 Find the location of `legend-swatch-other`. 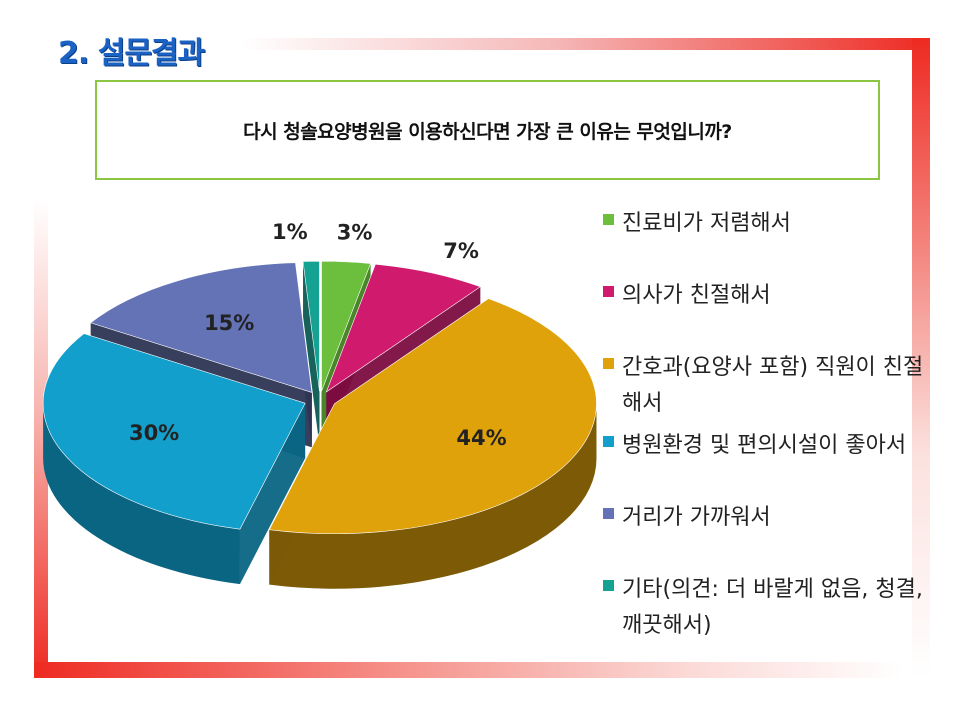

legend-swatch-other is located at coordinates (608, 585).